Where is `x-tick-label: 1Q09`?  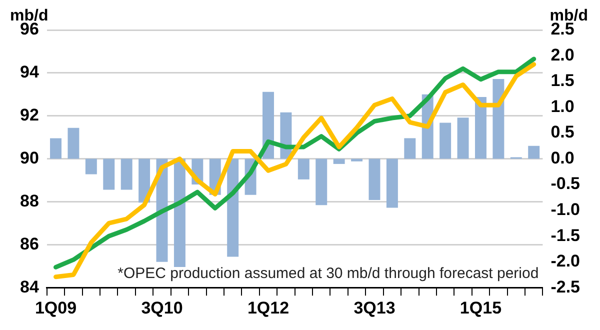 x-tick-label: 1Q09 is located at coordinates (55, 308).